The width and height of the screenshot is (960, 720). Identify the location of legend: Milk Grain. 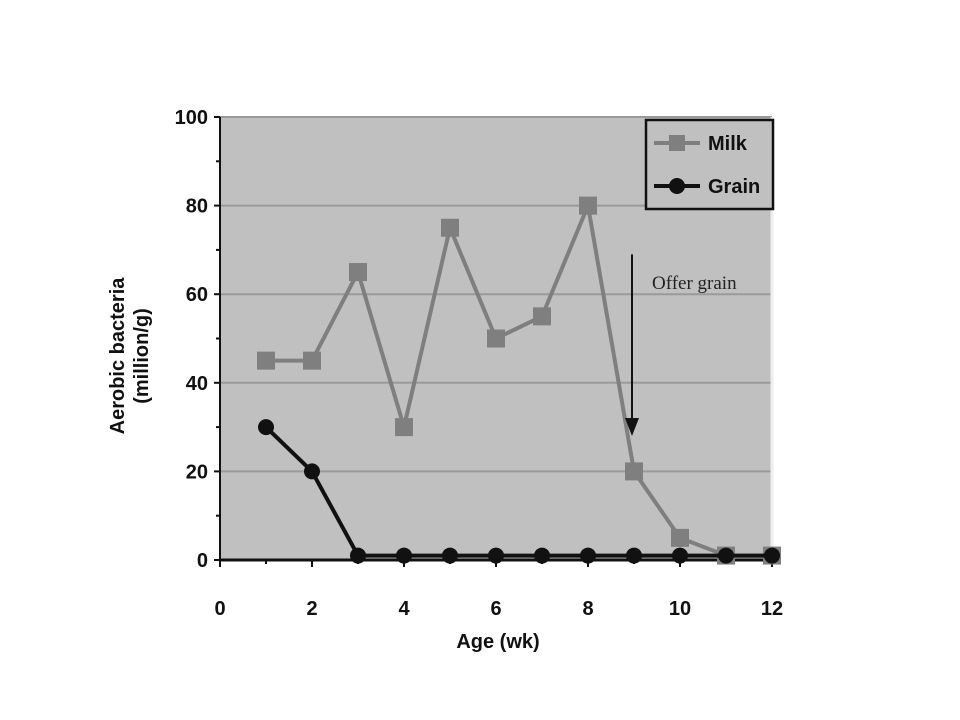
(709, 164).